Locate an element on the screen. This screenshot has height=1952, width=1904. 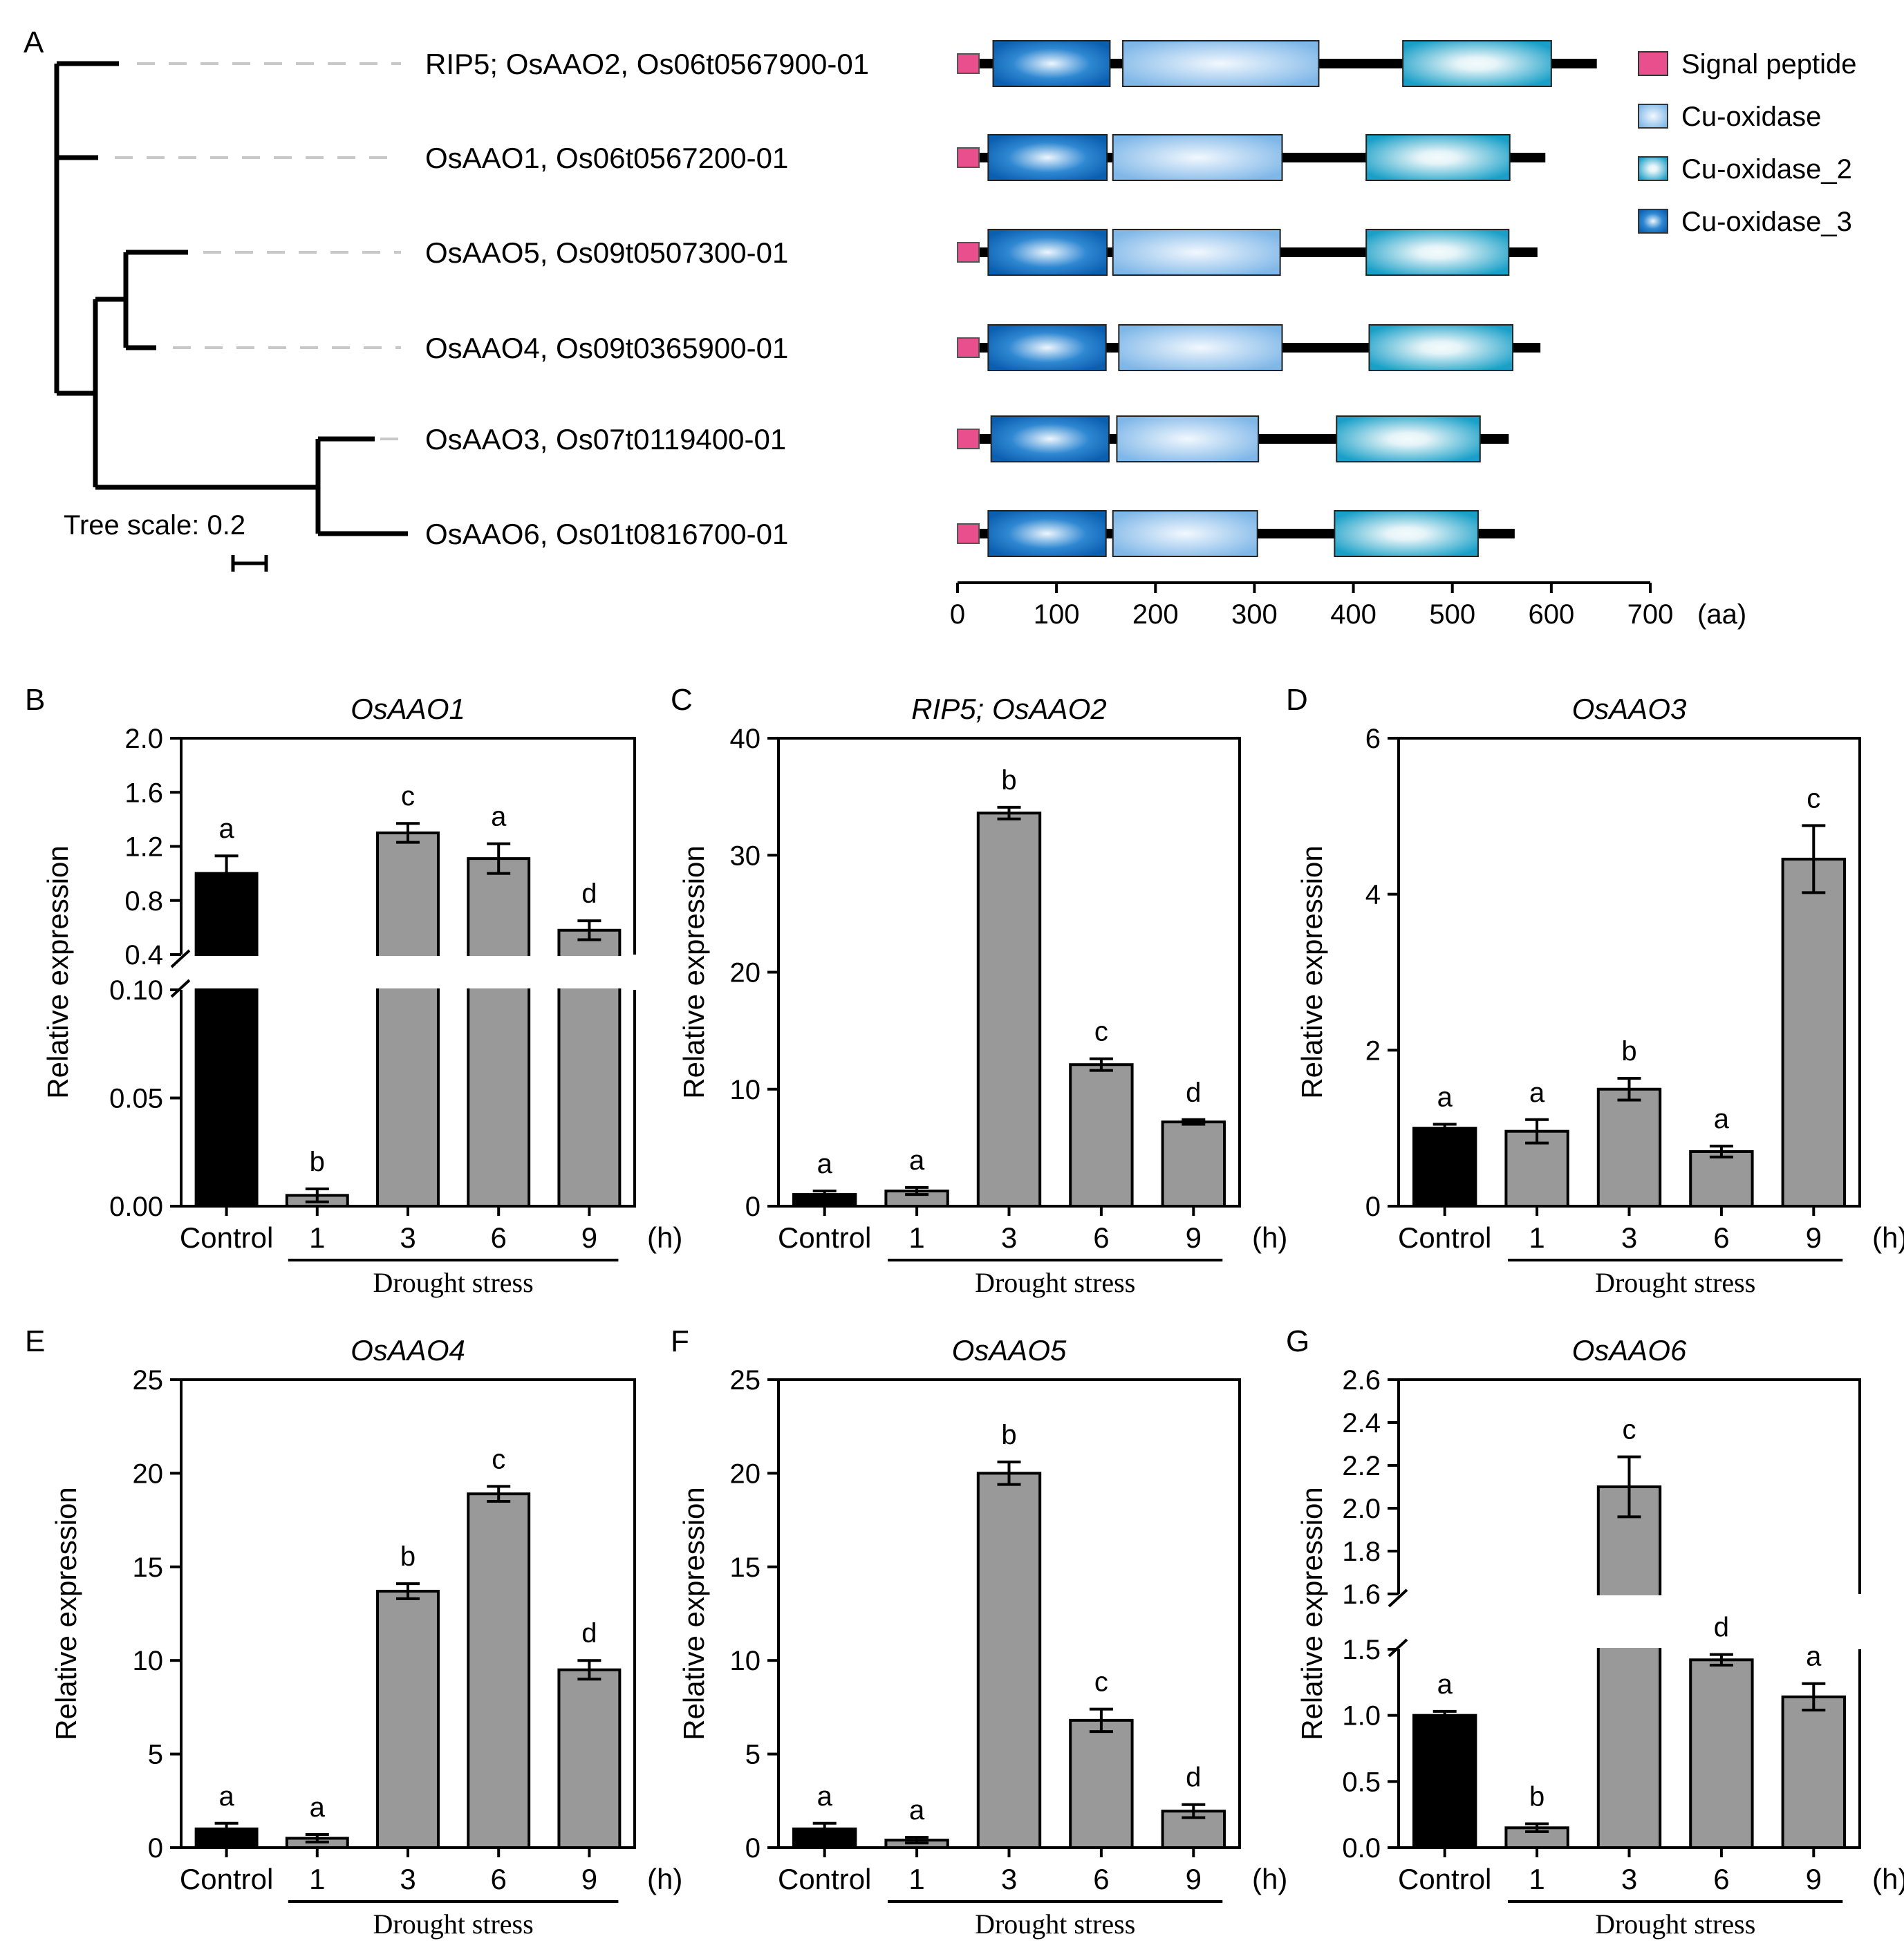
y-tick-label: 0.4 is located at coordinates (143, 955).